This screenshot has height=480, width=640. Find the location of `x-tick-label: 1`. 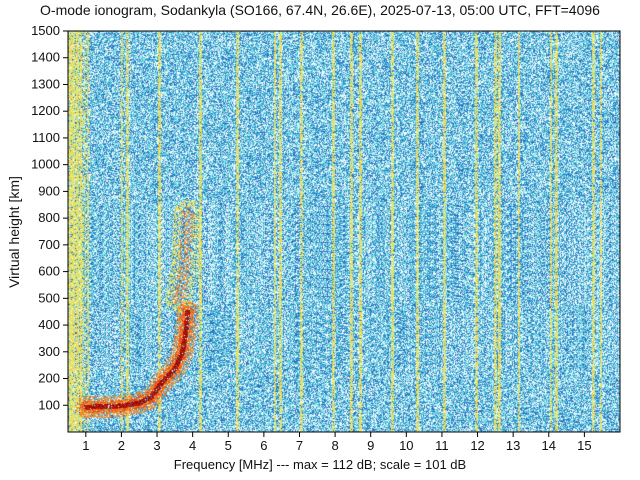

x-tick-label: 1 is located at coordinates (85, 445).